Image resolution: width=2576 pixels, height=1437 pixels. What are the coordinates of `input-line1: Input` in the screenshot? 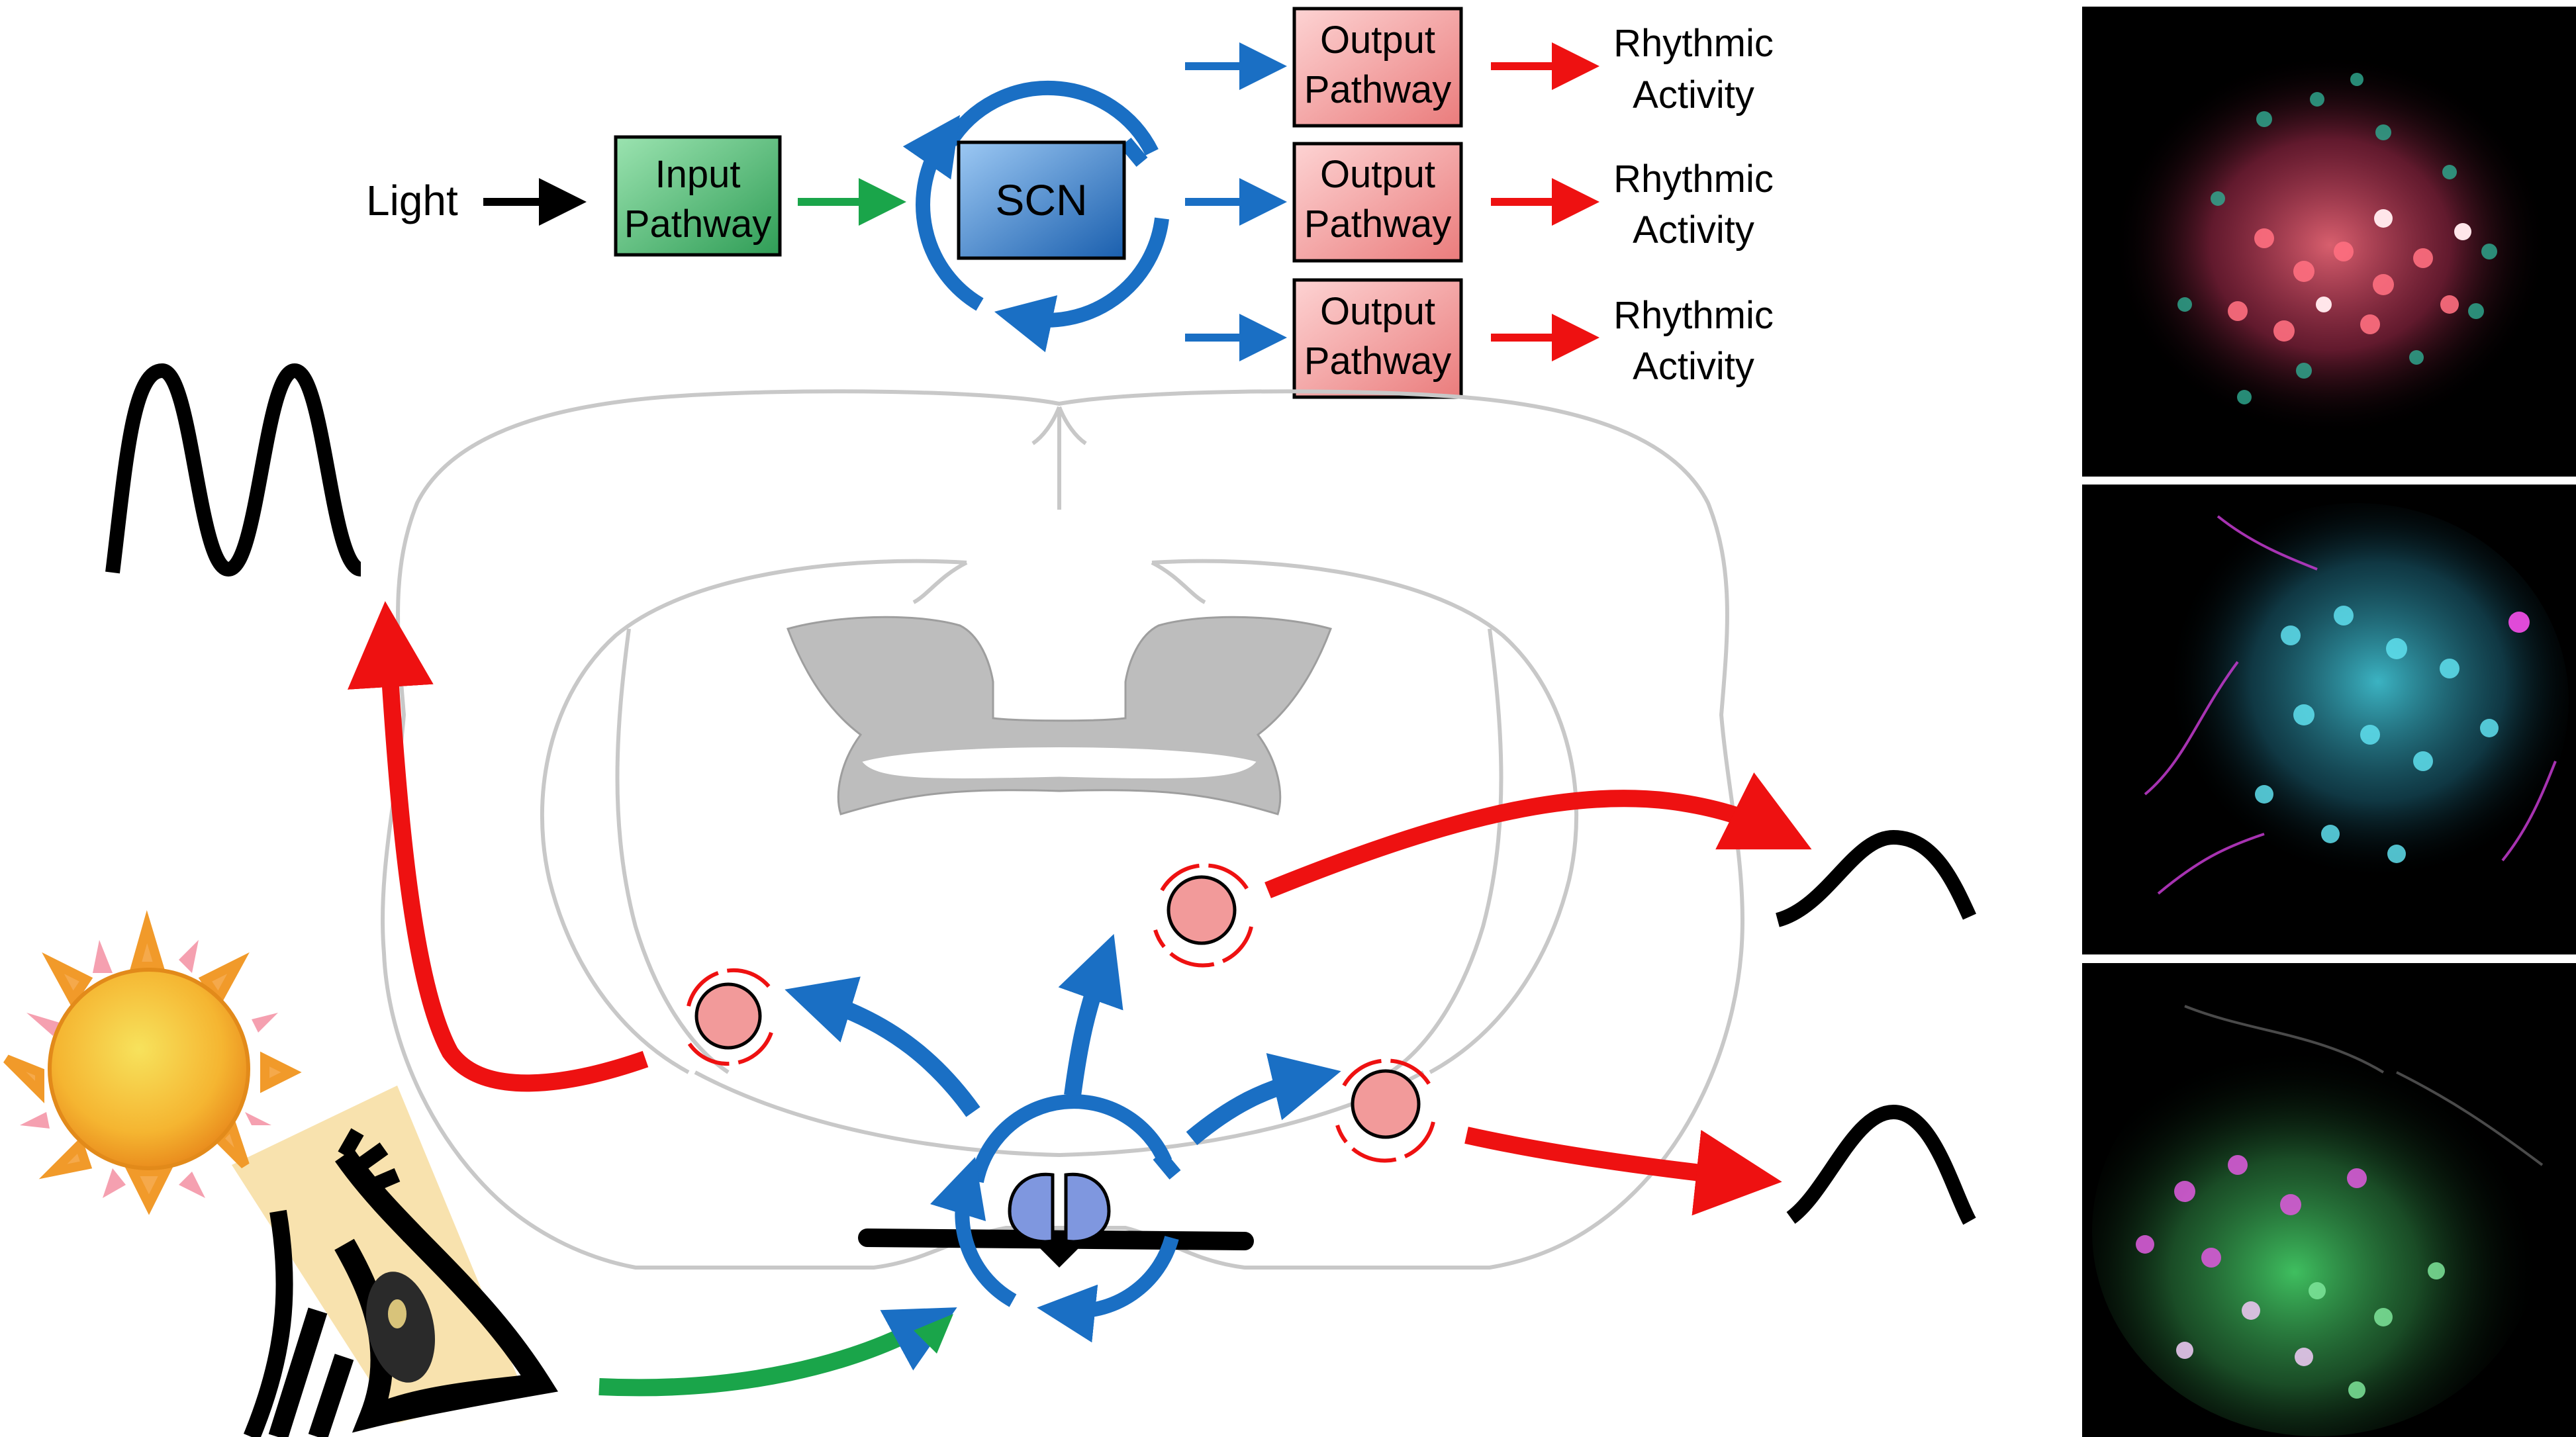 It's located at (698, 175).